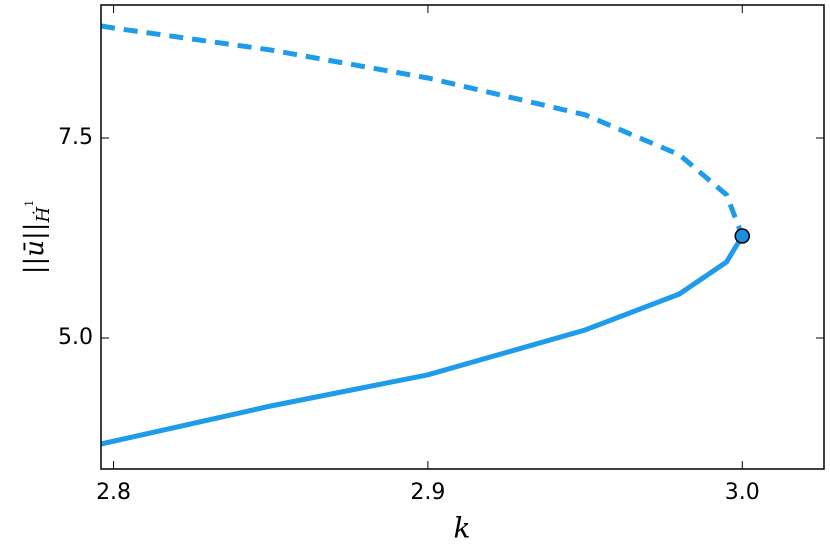 This screenshot has width=830, height=554. What do you see at coordinates (75, 137) in the screenshot?
I see `y-tick-label: 7.5` at bounding box center [75, 137].